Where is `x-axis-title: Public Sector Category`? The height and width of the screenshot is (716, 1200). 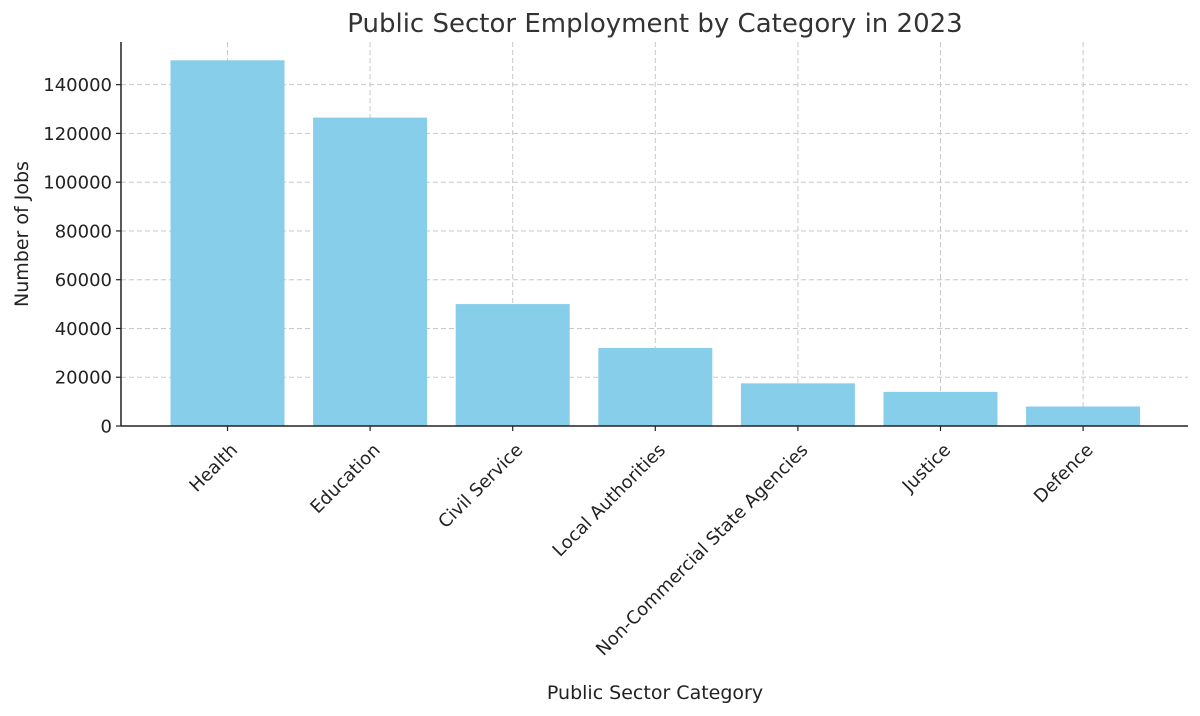 x-axis-title: Public Sector Category is located at coordinates (655, 693).